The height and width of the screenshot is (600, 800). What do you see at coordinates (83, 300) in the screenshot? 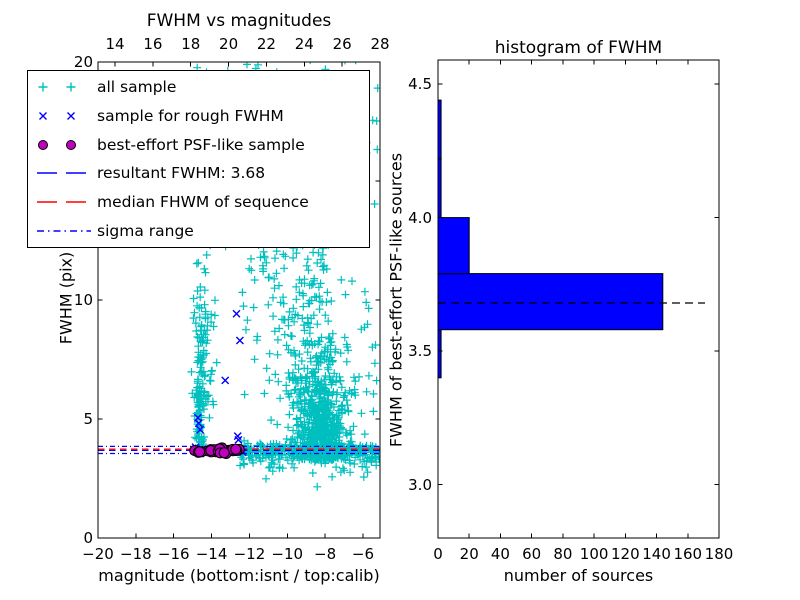
I see `left-y-tick-label: 10` at bounding box center [83, 300].